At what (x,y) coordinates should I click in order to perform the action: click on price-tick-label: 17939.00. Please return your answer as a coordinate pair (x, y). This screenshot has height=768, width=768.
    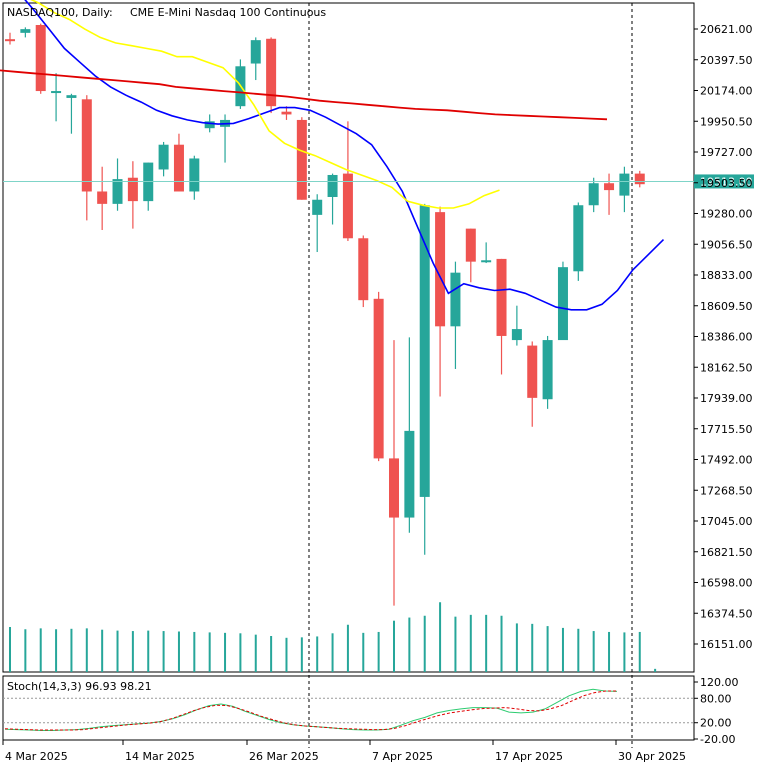
    Looking at the image, I should click on (726, 398).